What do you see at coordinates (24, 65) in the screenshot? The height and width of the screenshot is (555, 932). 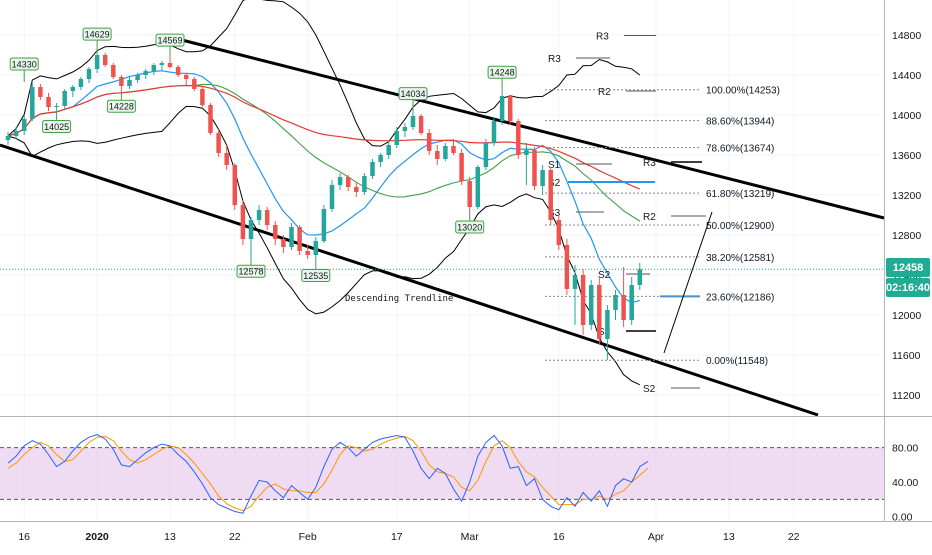 I see `pivot-label-text: 14330` at bounding box center [24, 65].